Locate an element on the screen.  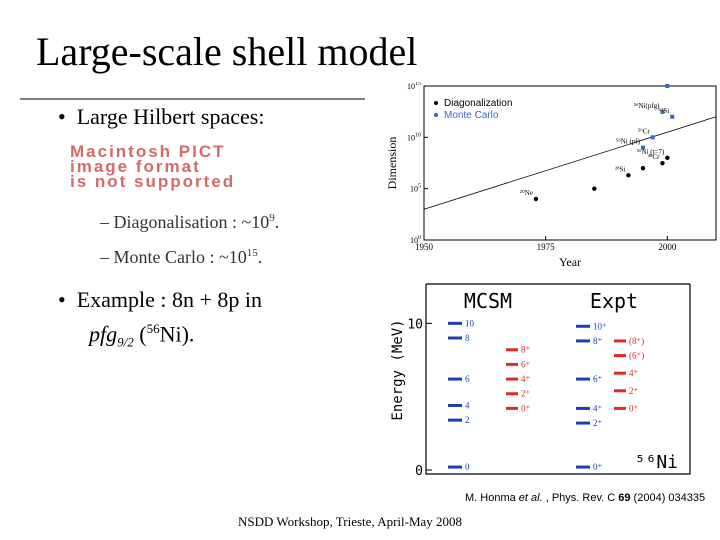
y-tick-label: 10⁰ is located at coordinates (415, 240).